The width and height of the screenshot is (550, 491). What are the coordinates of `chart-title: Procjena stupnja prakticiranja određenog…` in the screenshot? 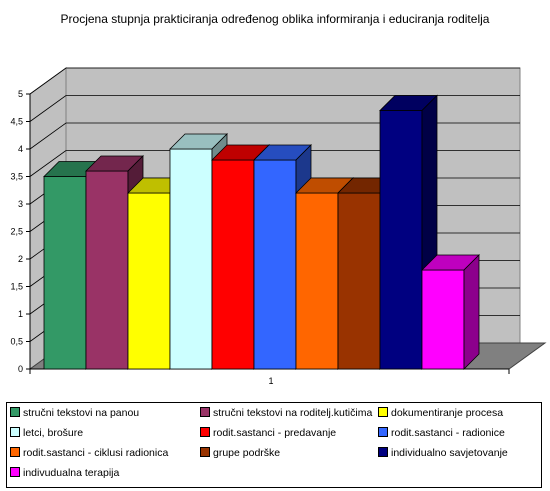 It's located at (275, 19).